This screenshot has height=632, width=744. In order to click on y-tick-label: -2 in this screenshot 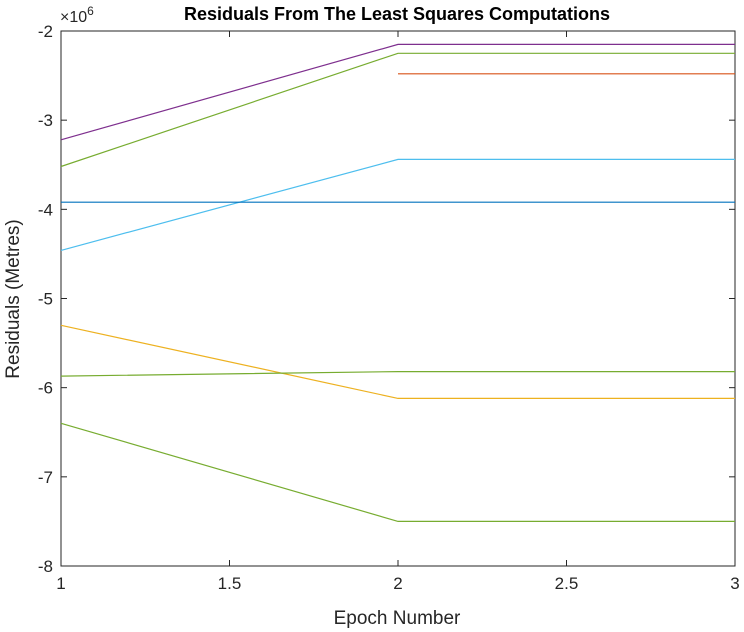, I will do `click(45, 31)`.